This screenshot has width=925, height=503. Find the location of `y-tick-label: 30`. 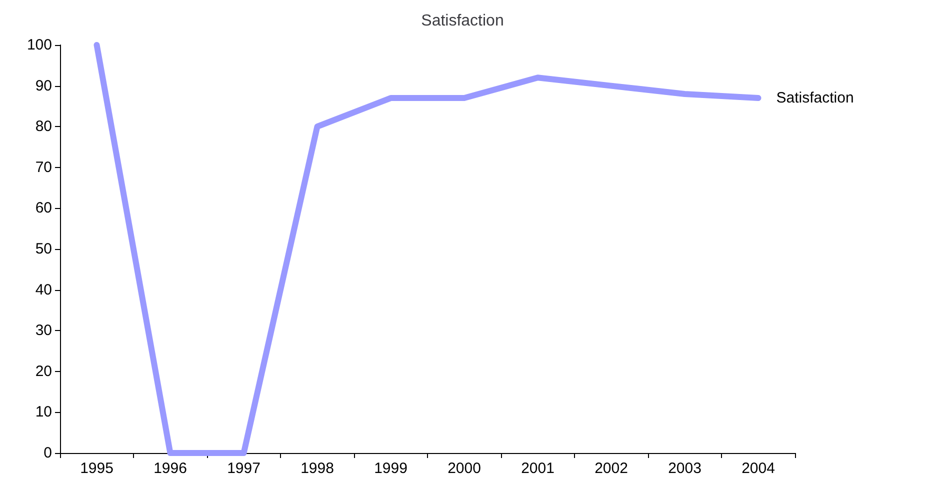

y-tick-label: 30 is located at coordinates (43, 331).